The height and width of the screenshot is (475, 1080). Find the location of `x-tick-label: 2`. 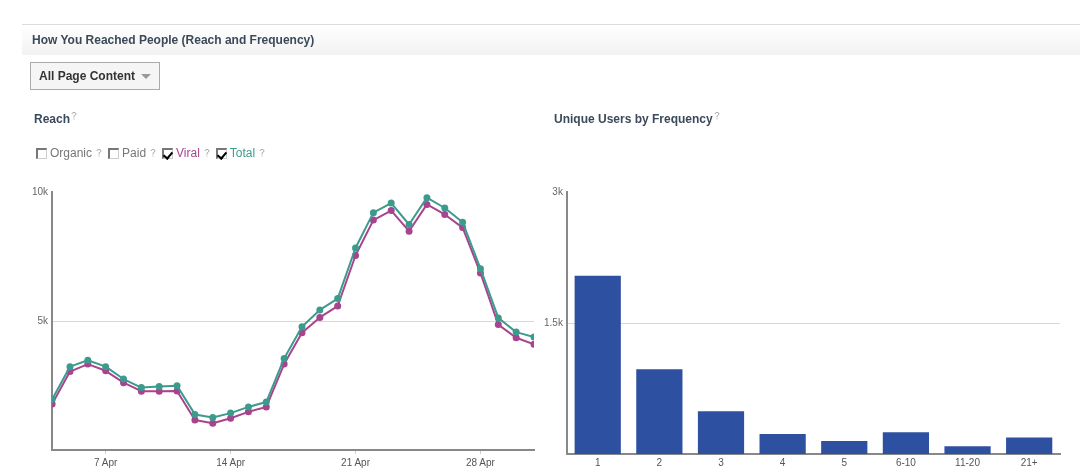

x-tick-label: 2 is located at coordinates (659, 462).